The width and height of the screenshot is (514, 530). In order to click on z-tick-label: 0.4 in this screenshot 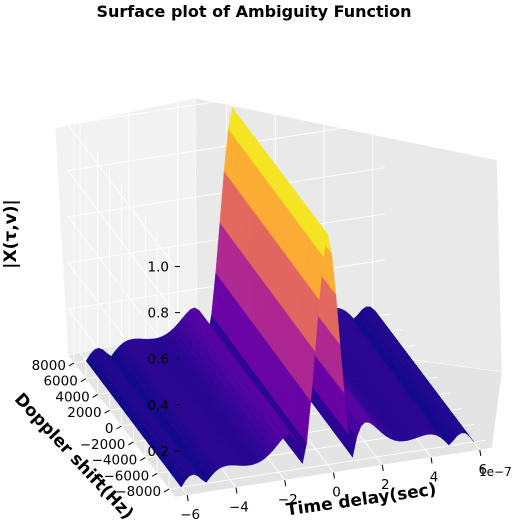, I will do `click(158, 406)`.